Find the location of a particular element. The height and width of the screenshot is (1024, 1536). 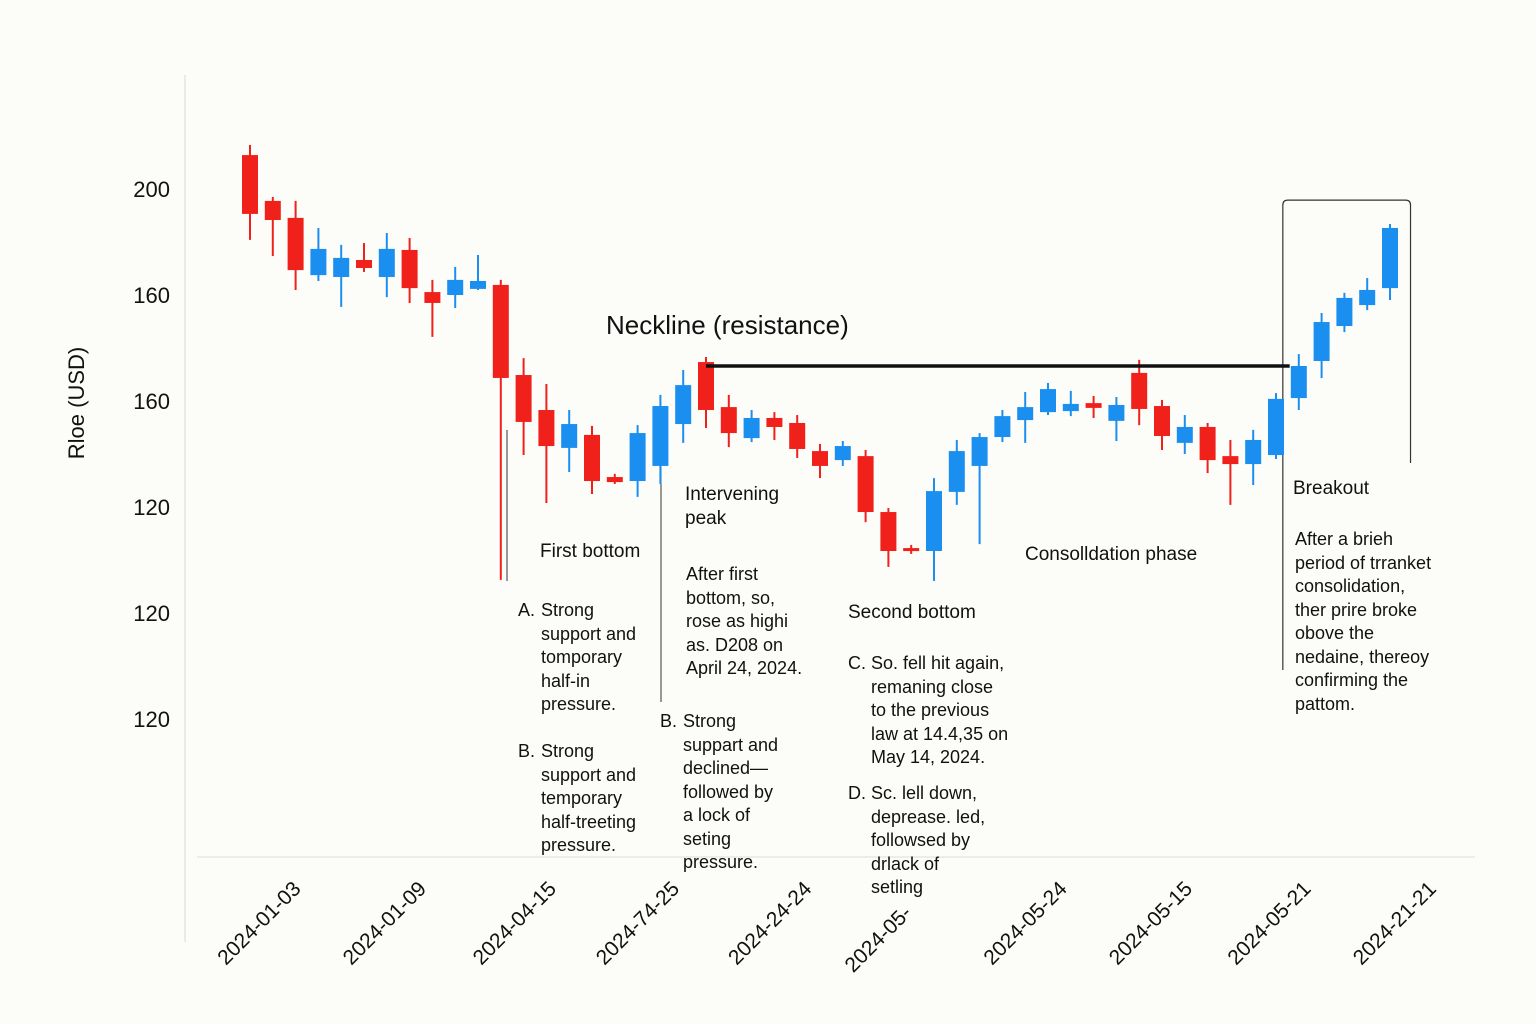

annotation-first-bottom: First bottom is located at coordinates (590, 552).